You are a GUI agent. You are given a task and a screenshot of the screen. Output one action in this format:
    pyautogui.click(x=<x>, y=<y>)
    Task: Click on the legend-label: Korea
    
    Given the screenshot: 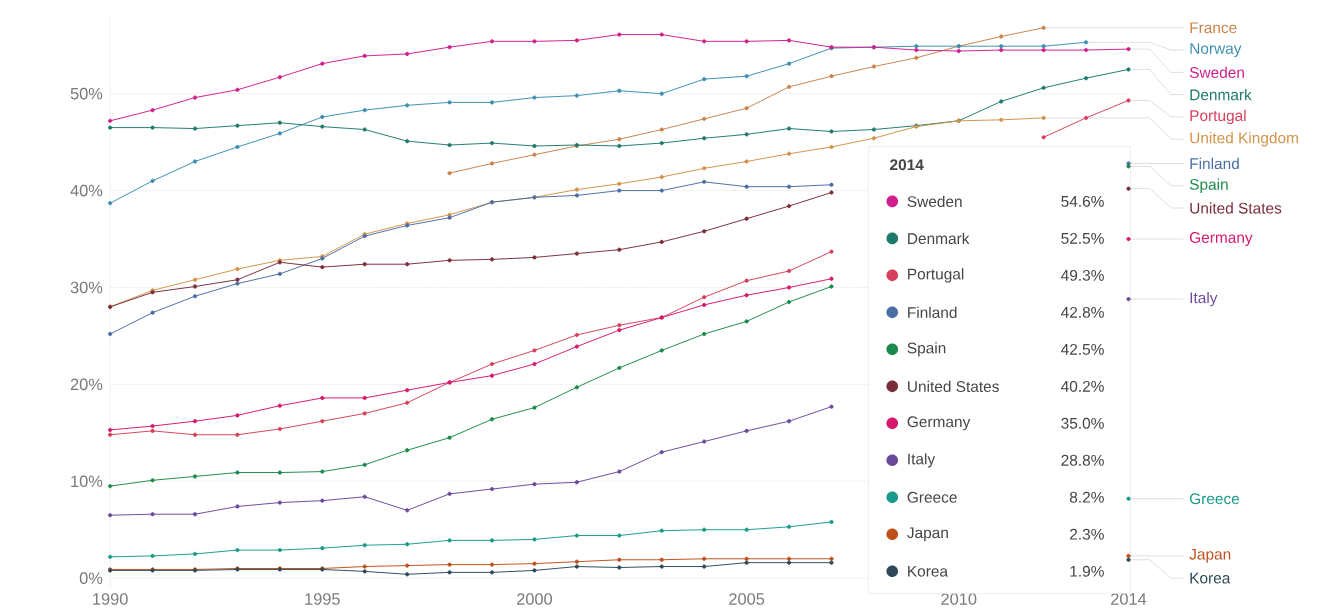 What is the action you would take?
    pyautogui.click(x=928, y=571)
    